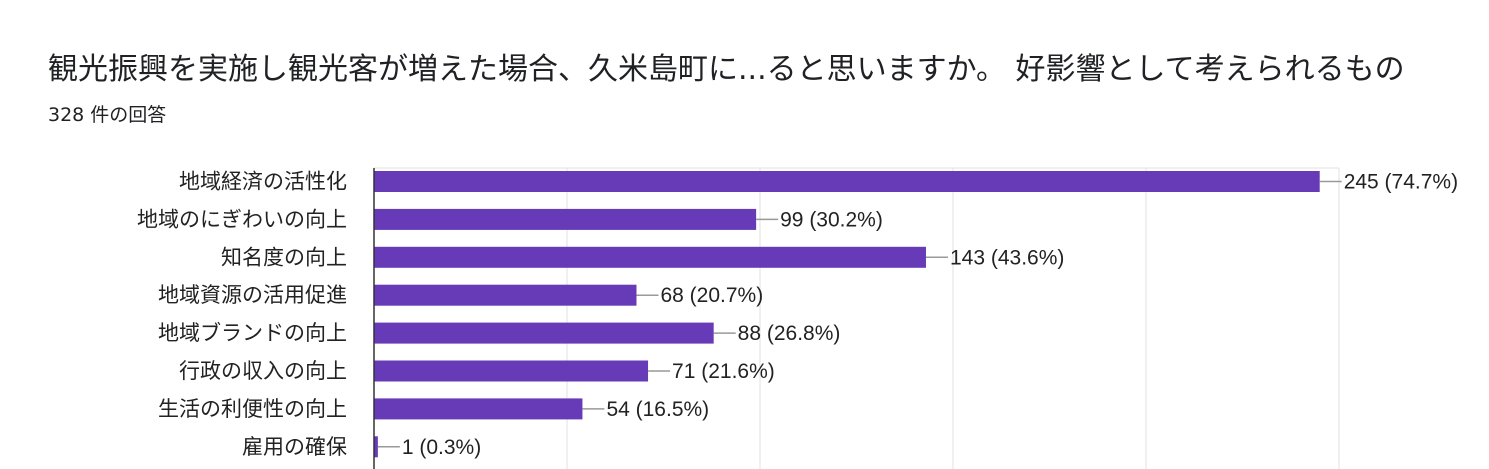  I want to click on category-label: 生活の利便性の向上, so click(252, 409).